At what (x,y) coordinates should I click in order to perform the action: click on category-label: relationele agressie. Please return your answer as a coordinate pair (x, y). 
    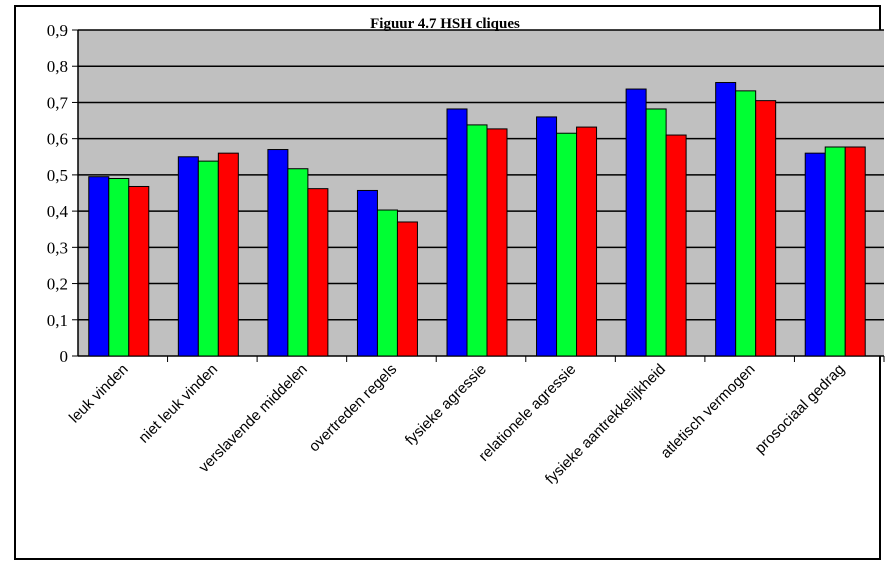
    Looking at the image, I should click on (527, 413).